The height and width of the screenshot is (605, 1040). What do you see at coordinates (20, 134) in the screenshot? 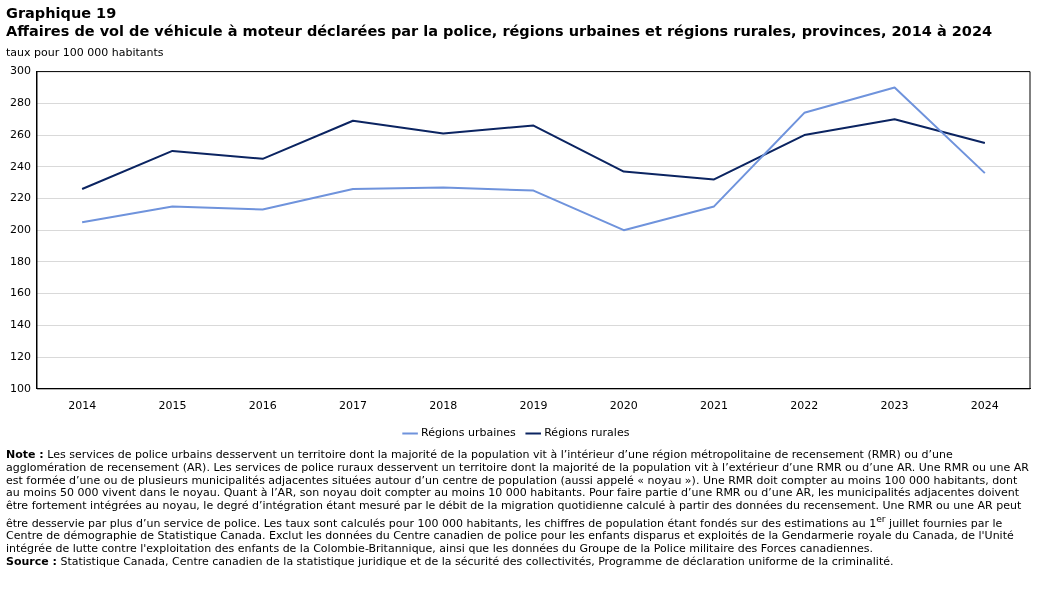
I see `y-tick-label: 260` at bounding box center [20, 134].